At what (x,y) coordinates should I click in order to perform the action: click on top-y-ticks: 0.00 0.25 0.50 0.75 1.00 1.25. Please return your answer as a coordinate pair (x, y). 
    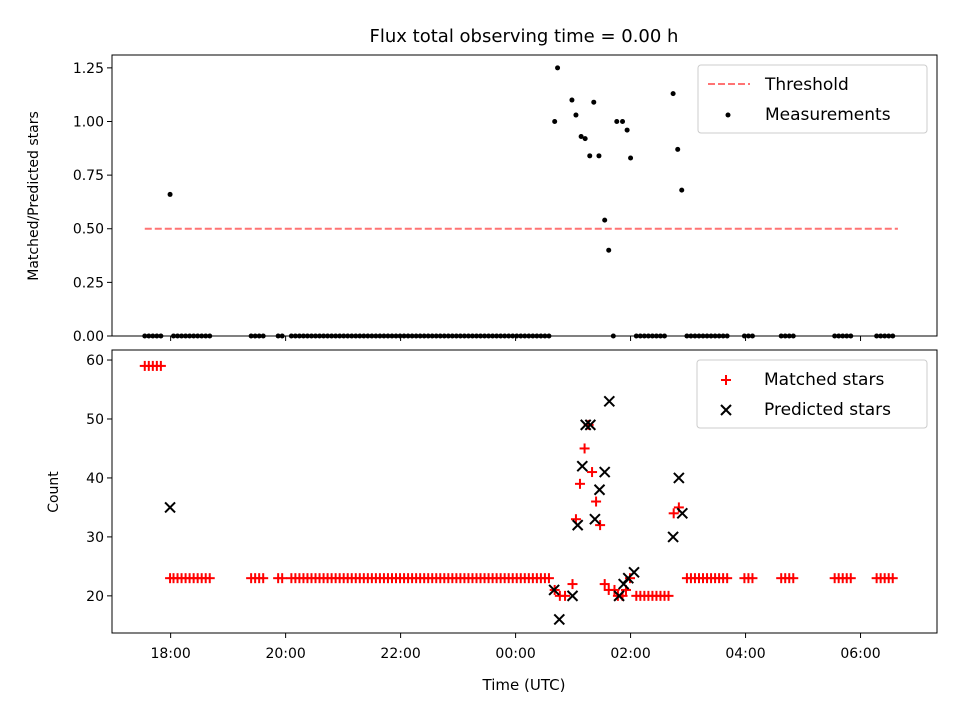
    Looking at the image, I should click on (92, 203).